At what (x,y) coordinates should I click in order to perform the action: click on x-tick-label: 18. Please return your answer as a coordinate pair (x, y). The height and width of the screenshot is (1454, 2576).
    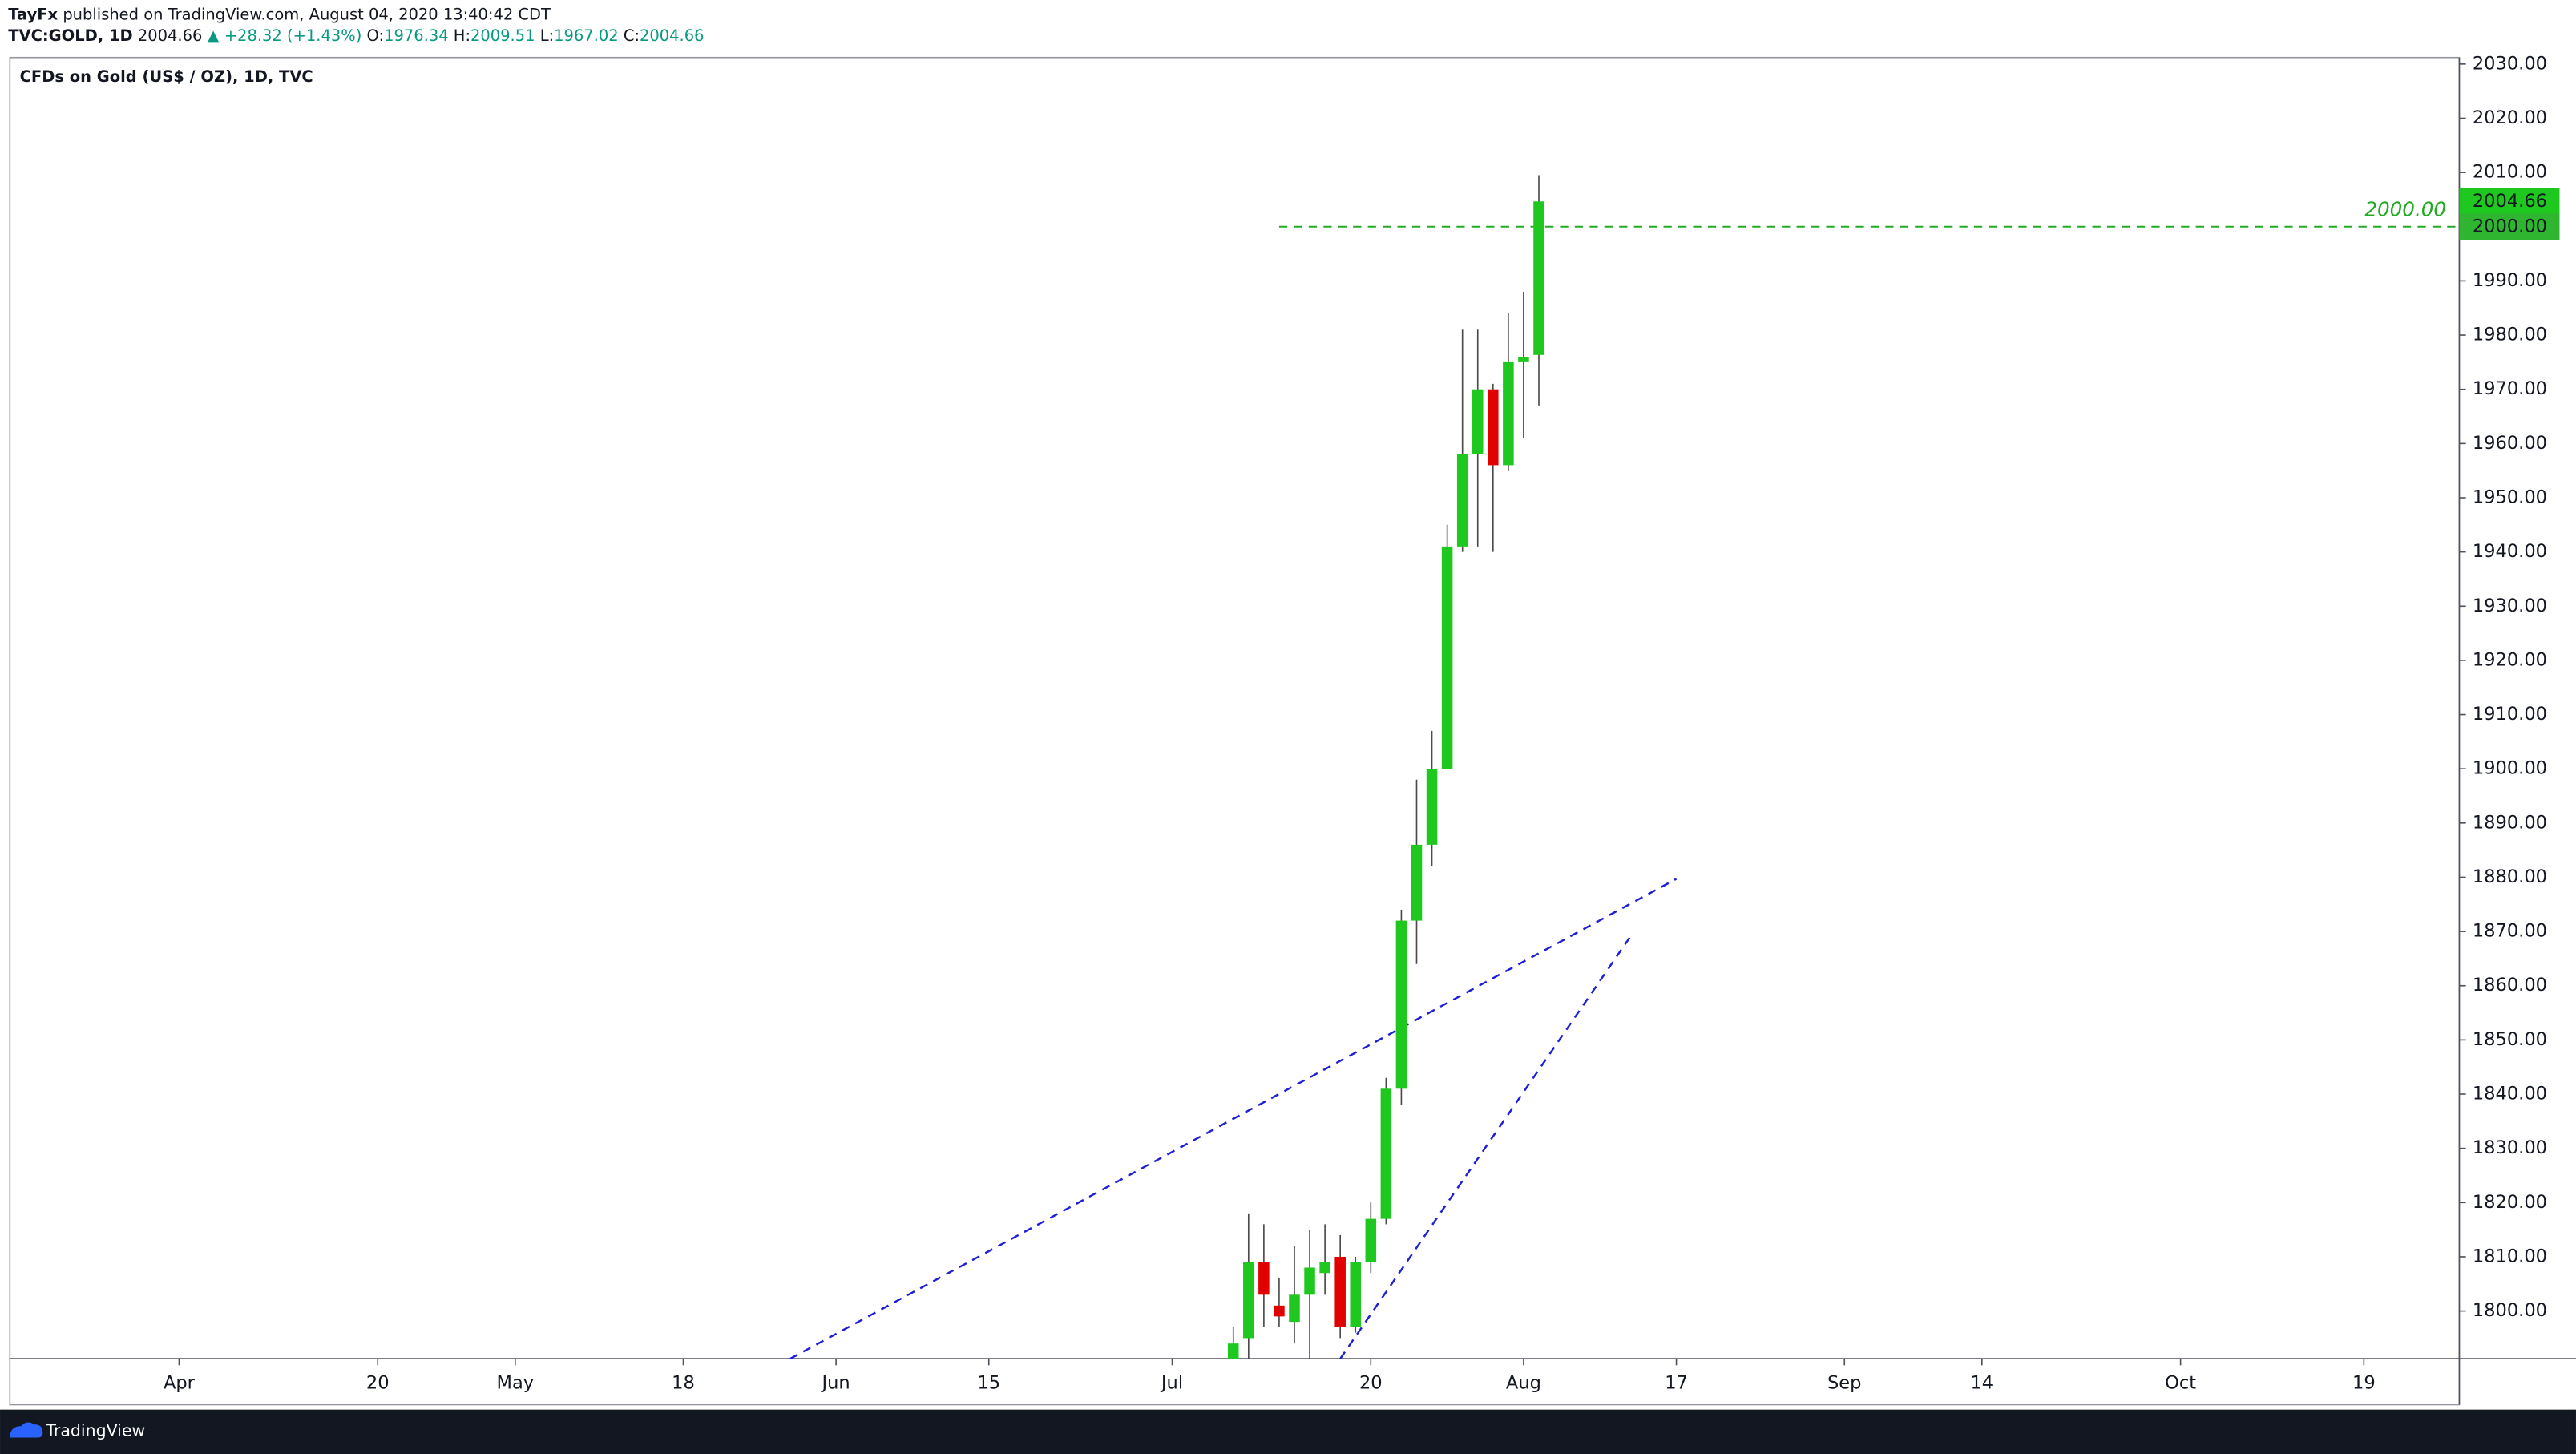
    Looking at the image, I should click on (684, 1383).